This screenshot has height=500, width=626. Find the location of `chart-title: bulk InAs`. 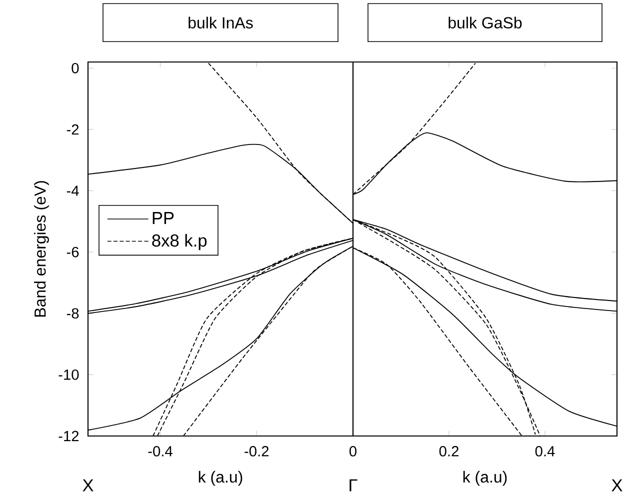

chart-title: bulk InAs is located at coordinates (220, 22).